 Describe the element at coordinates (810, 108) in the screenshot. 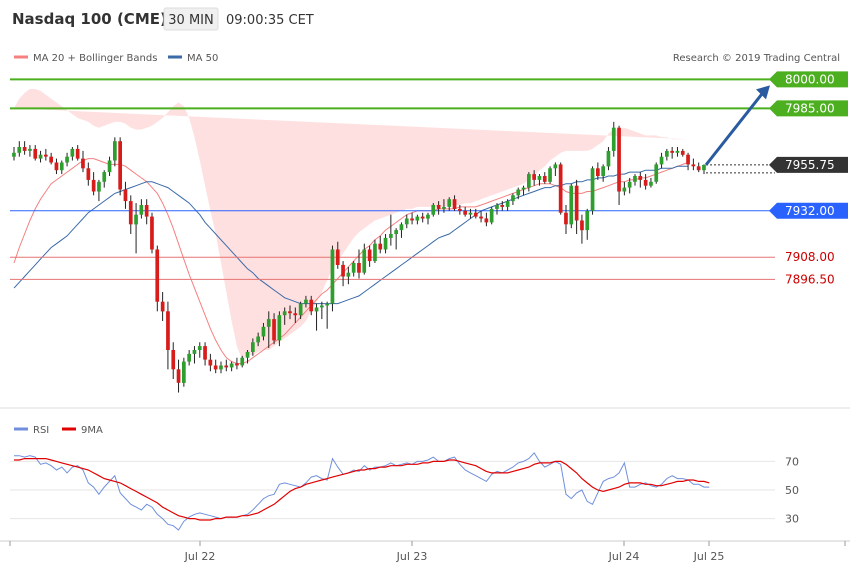

I see `level-label: 7985.00` at that location.